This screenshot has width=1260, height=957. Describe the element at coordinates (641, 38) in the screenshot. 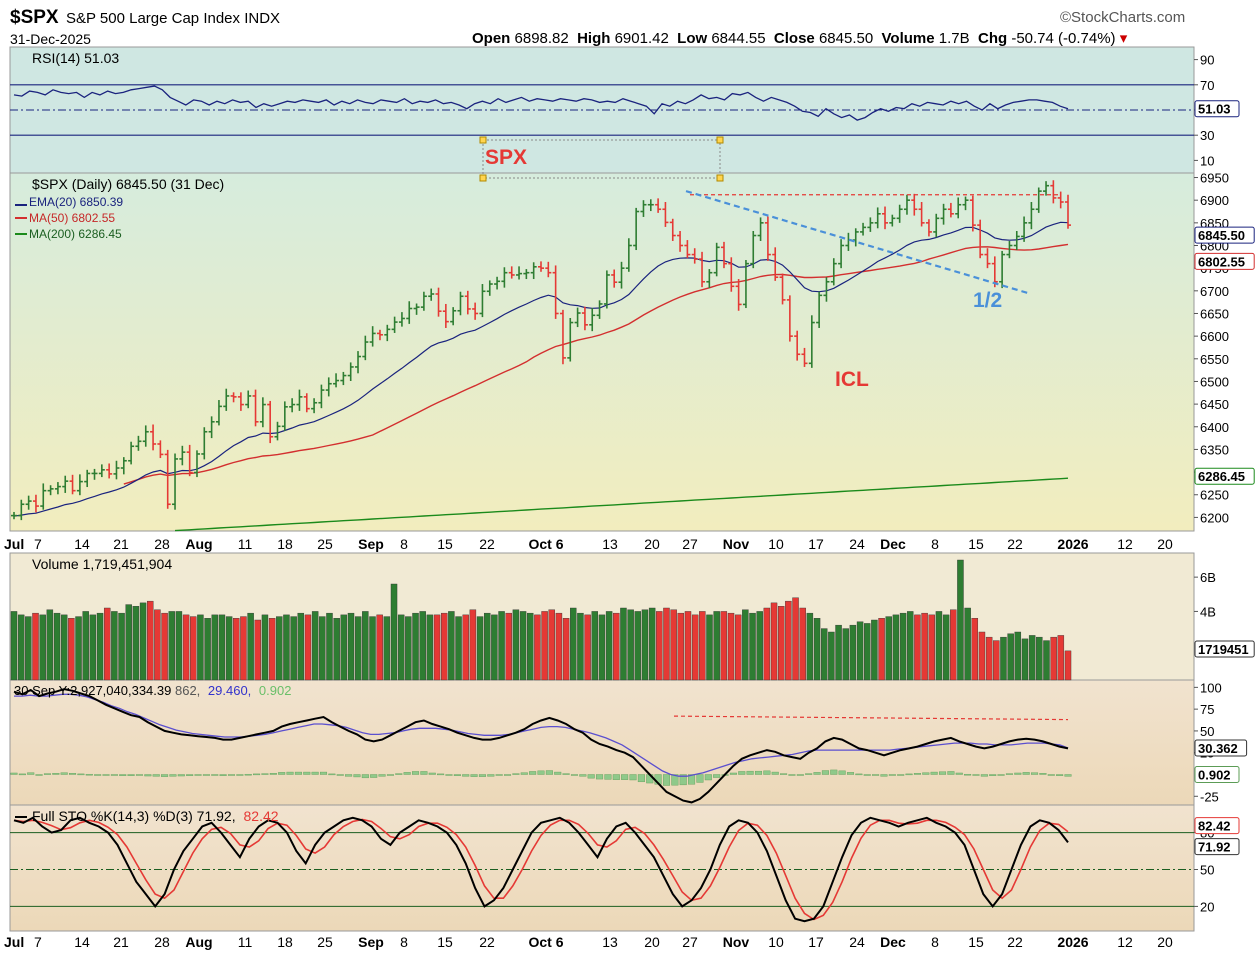

I see `high-value: 6901.42` at that location.